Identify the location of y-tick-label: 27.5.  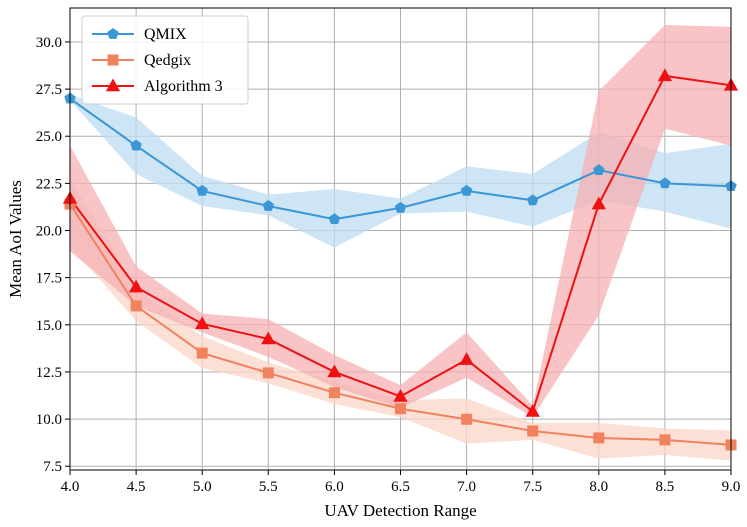
(49, 90).